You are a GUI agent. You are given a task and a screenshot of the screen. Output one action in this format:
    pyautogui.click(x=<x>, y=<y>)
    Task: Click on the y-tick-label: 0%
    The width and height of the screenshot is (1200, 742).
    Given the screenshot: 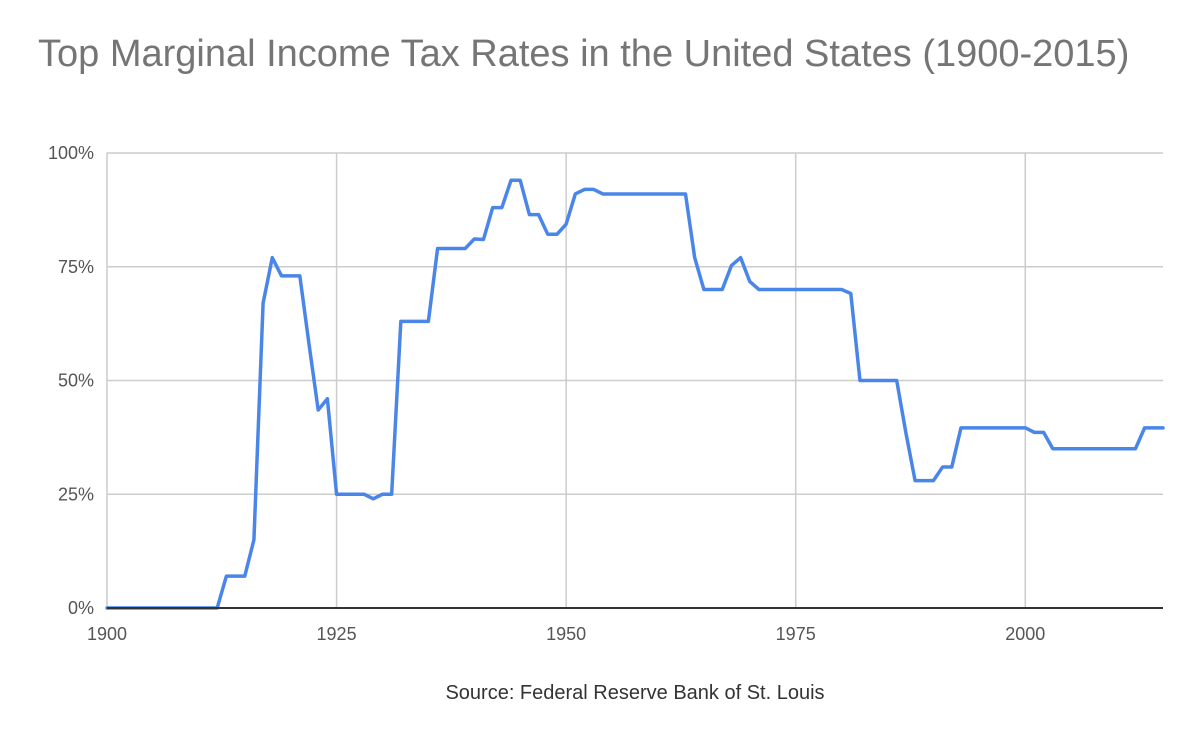 What is the action you would take?
    pyautogui.click(x=81, y=608)
    